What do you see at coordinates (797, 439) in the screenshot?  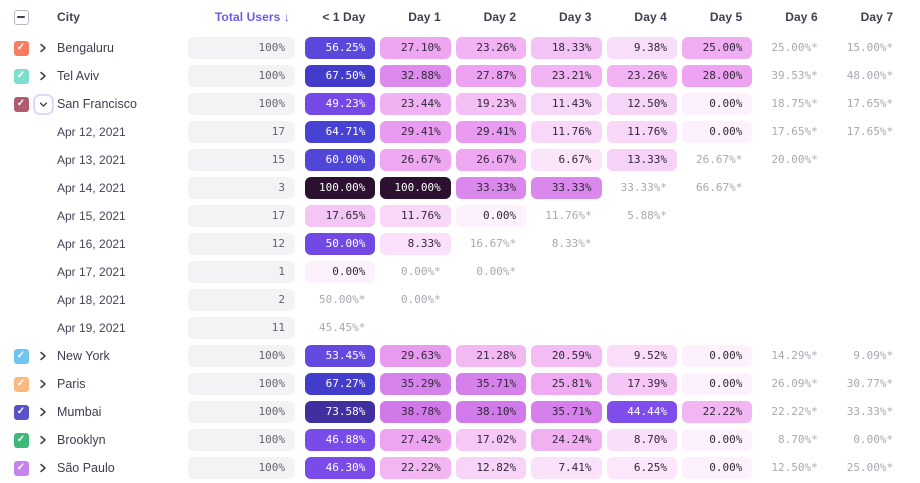 I see `retention-cell: 8.70%*` at bounding box center [797, 439].